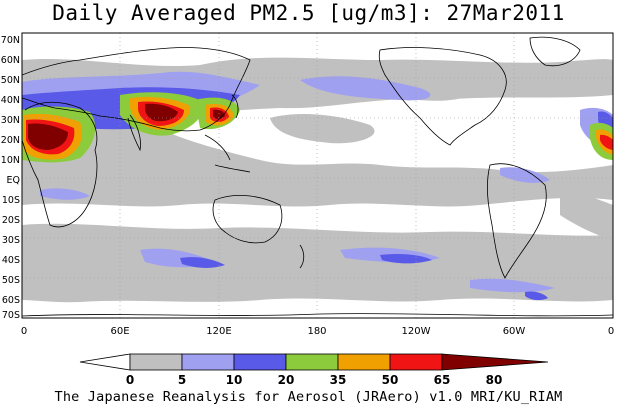  Describe the element at coordinates (308, 13) in the screenshot. I see `map-title: Daily Averaged PM2.5 [ug/m3]: 27Mar2011` at that location.